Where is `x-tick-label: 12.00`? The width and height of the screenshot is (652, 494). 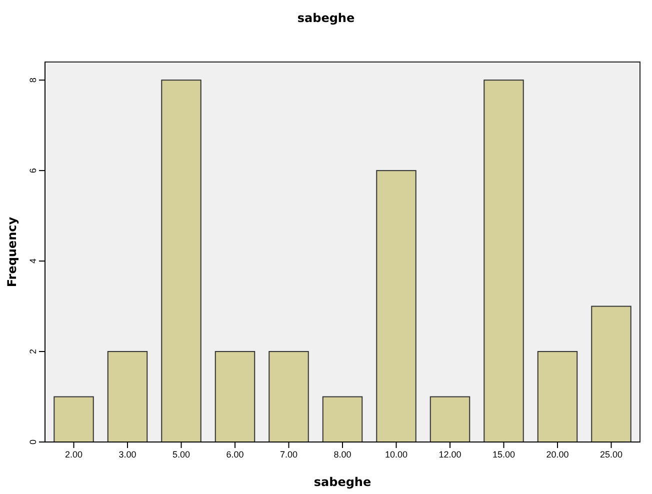
x-tick-label: 12.00 is located at coordinates (450, 454).